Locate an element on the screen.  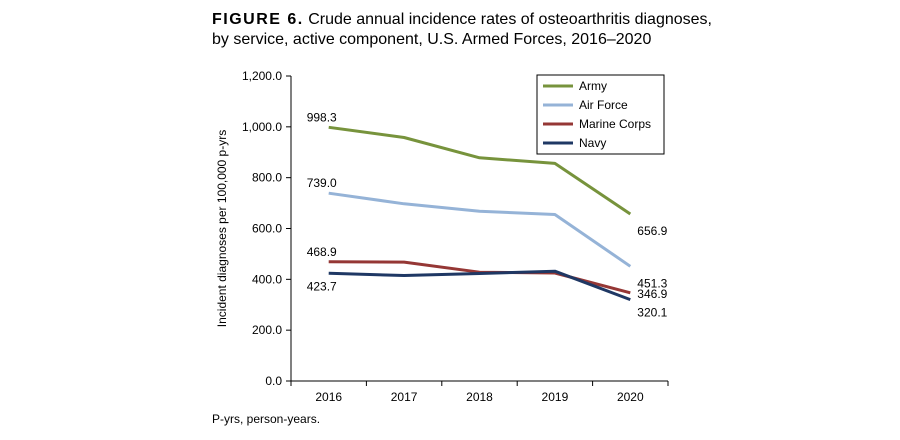
data-label: 346.9 is located at coordinates (652, 294).